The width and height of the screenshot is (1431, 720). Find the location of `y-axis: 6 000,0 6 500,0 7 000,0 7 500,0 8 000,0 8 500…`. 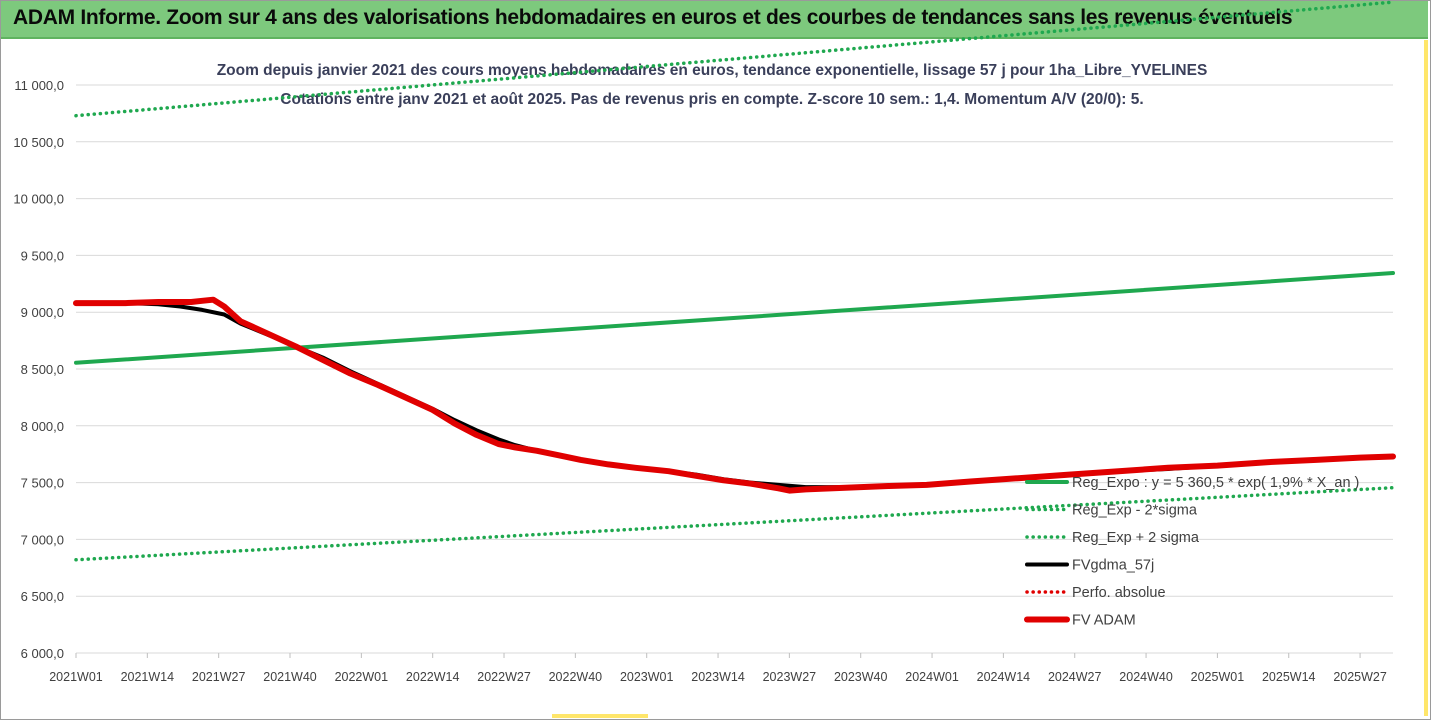

y-axis: 6 000,0 6 500,0 7 000,0 7 500,0 8 000,0 8 500… is located at coordinates (38, 369).